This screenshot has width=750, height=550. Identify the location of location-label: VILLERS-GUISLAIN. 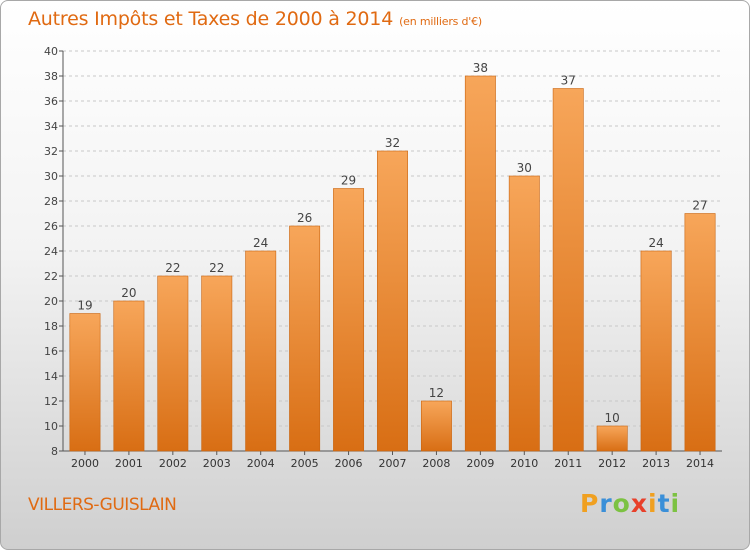
(102, 505).